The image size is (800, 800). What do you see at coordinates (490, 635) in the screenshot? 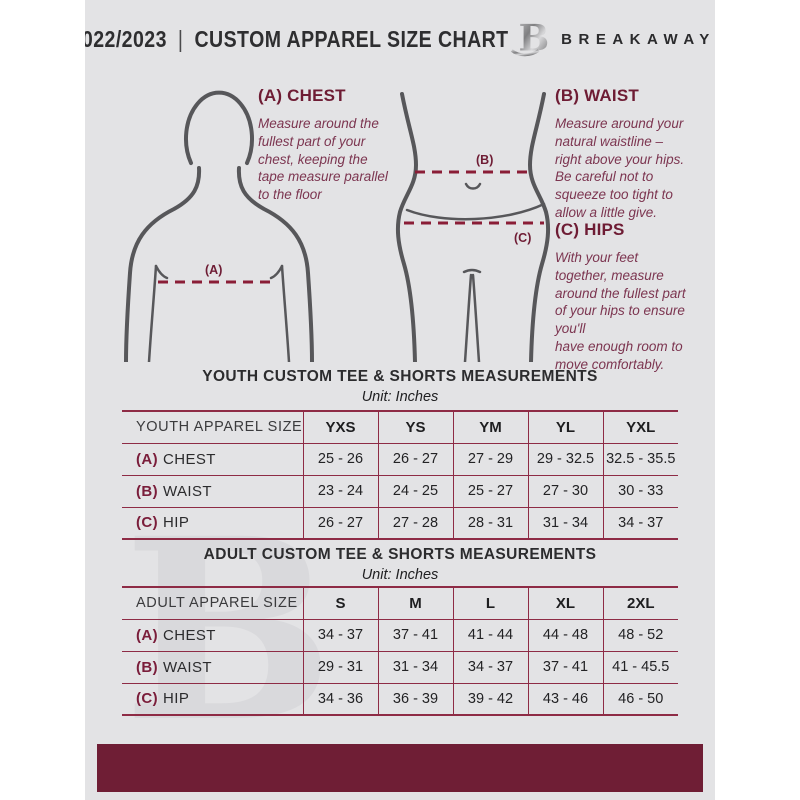
I see `size-value-cell: 41 - 44` at bounding box center [490, 635].